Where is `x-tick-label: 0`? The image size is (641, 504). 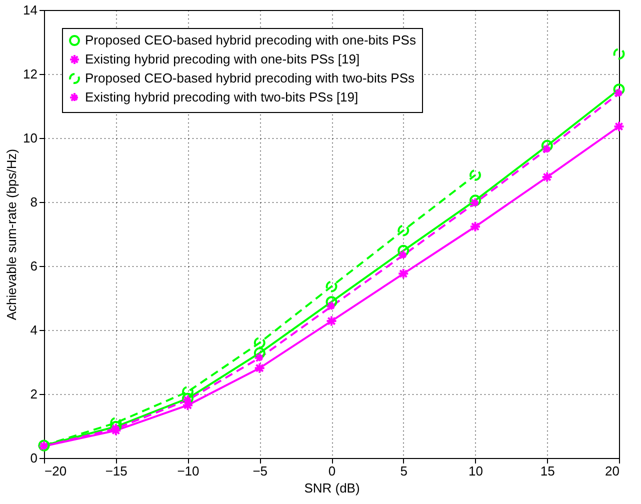
x-tick-label: 0 is located at coordinates (332, 471).